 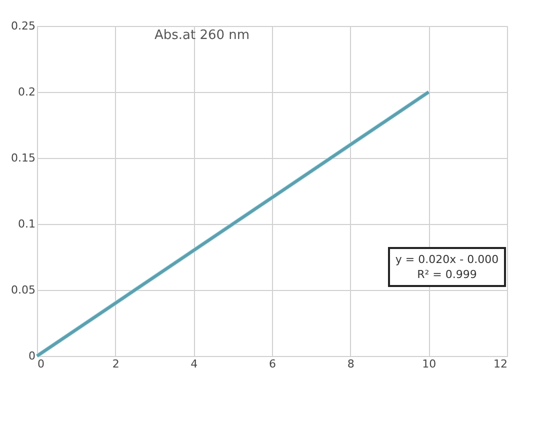 I want to click on x-tick-label: 4, so click(x=194, y=364).